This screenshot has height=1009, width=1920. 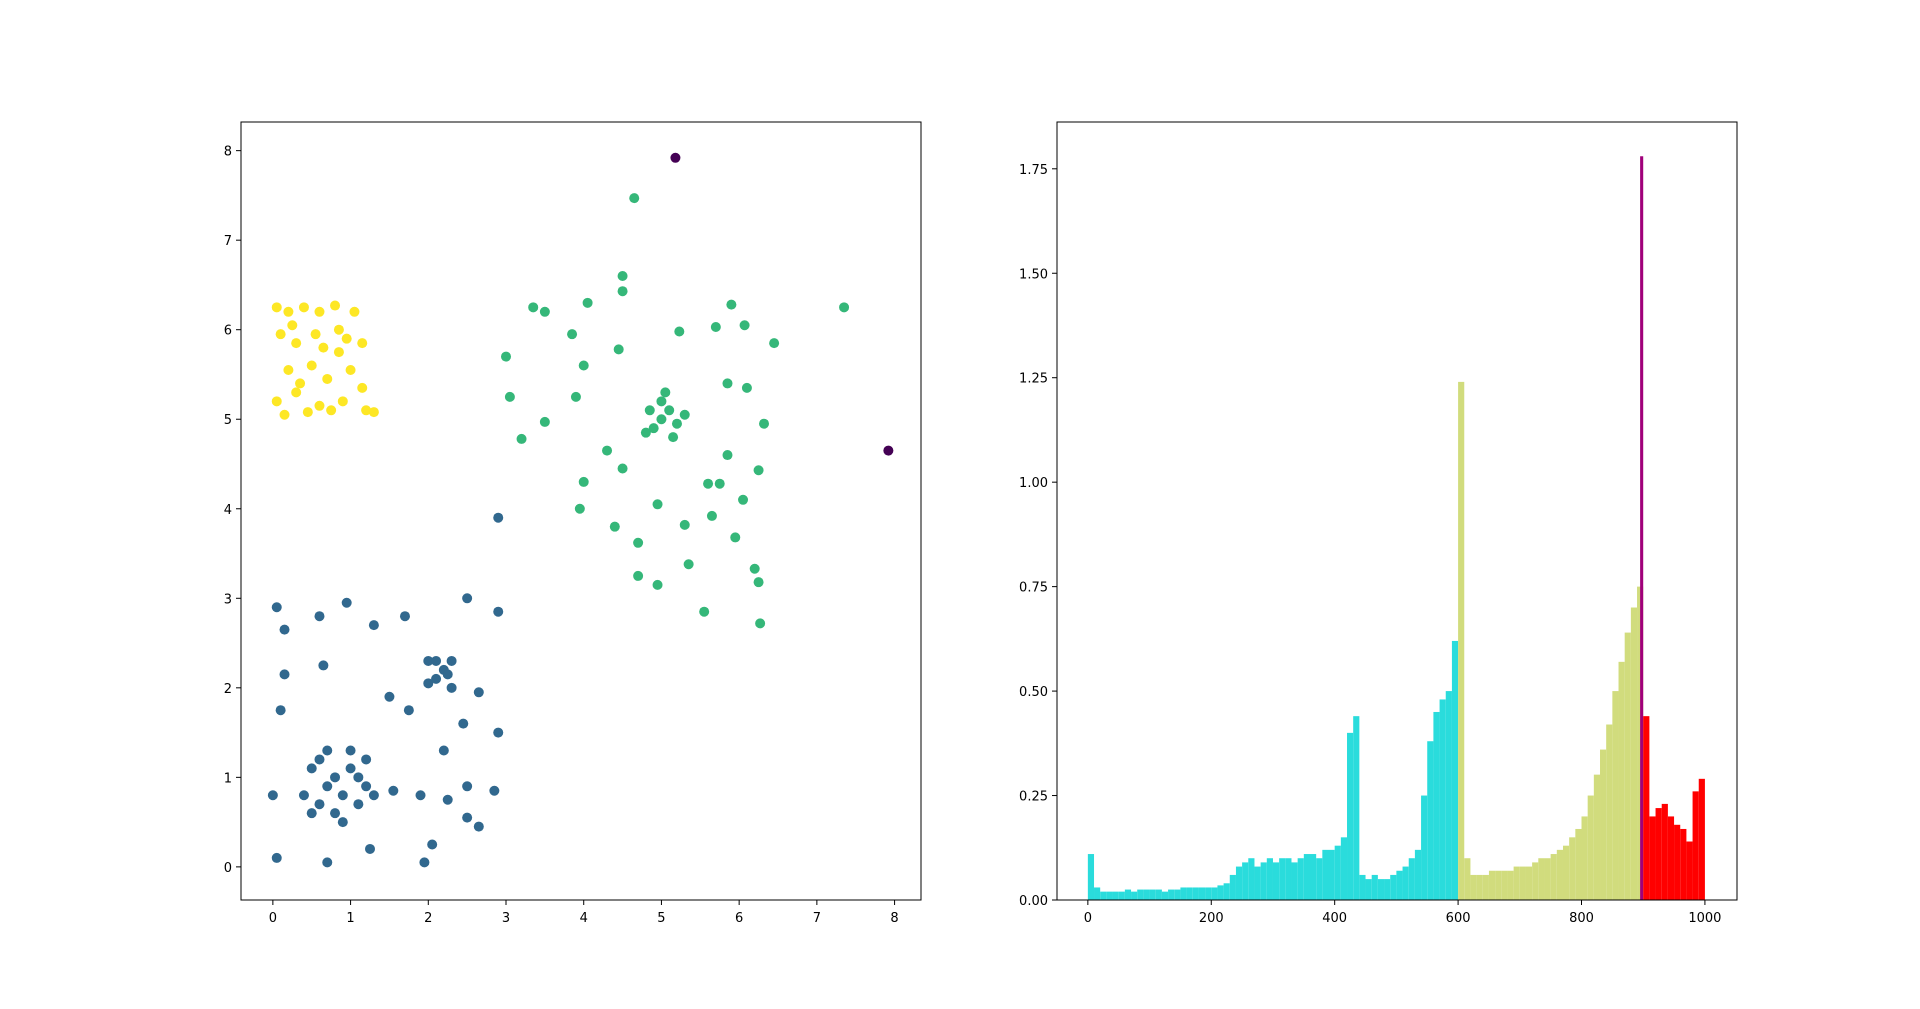 What do you see at coordinates (1033, 274) in the screenshot?
I see `y-tick-label: 1.50` at bounding box center [1033, 274].